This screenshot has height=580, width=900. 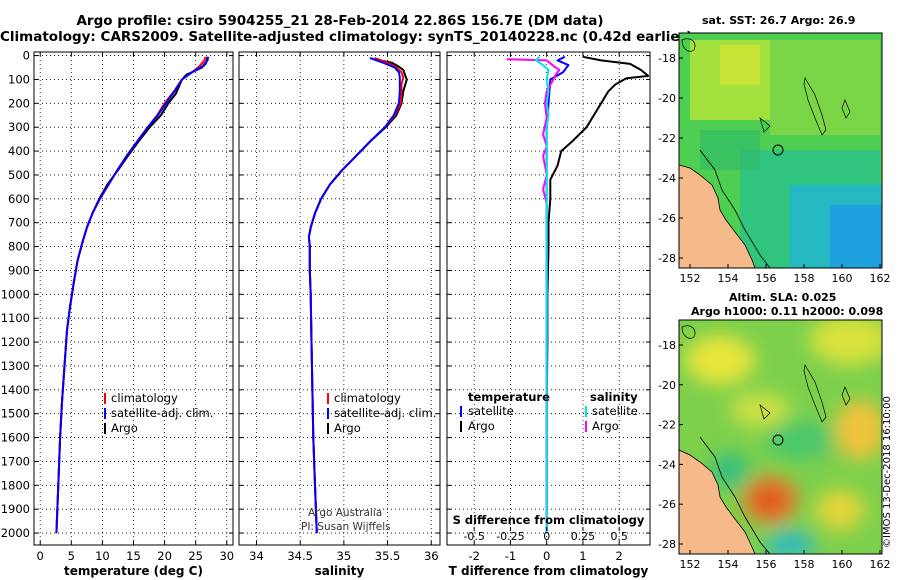 What do you see at coordinates (15, 318) in the screenshot?
I see `depth-tick-label: 1100` at bounding box center [15, 318].